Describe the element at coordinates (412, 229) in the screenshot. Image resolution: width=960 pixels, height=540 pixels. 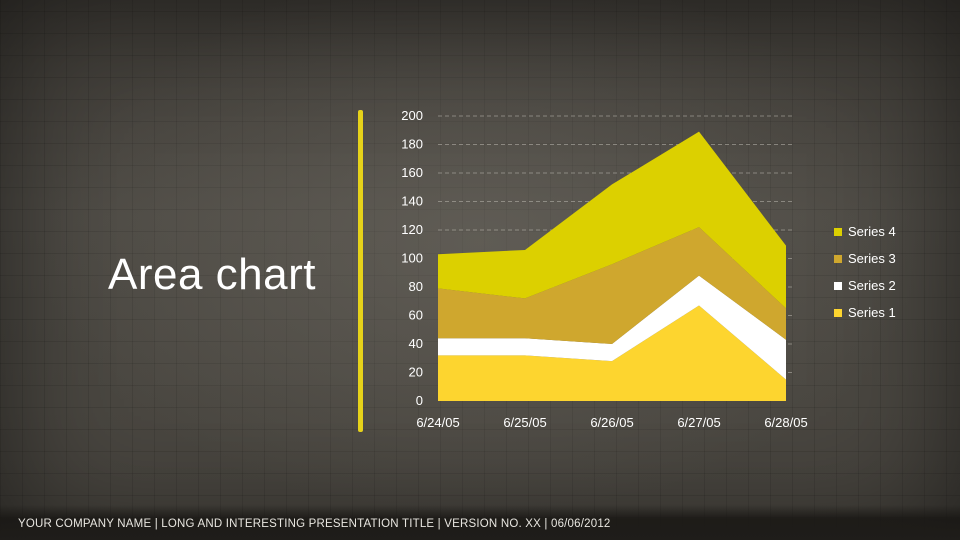
I see `y-tick-label: 120` at that location.